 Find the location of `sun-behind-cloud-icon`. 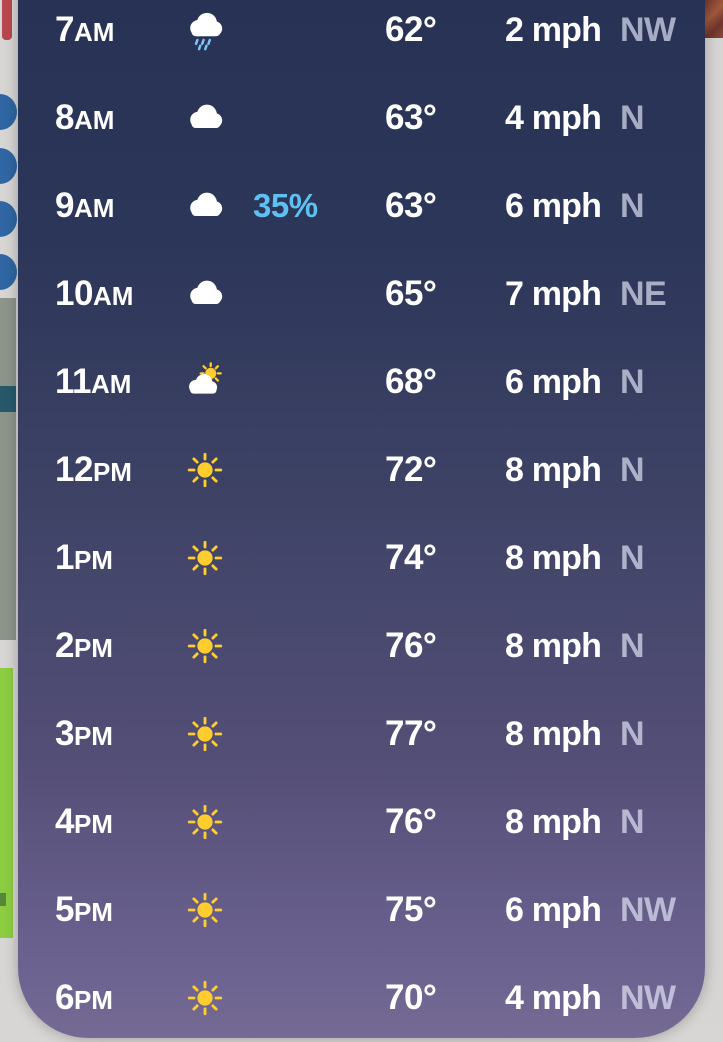

sun-behind-cloud-icon is located at coordinates (205, 382).